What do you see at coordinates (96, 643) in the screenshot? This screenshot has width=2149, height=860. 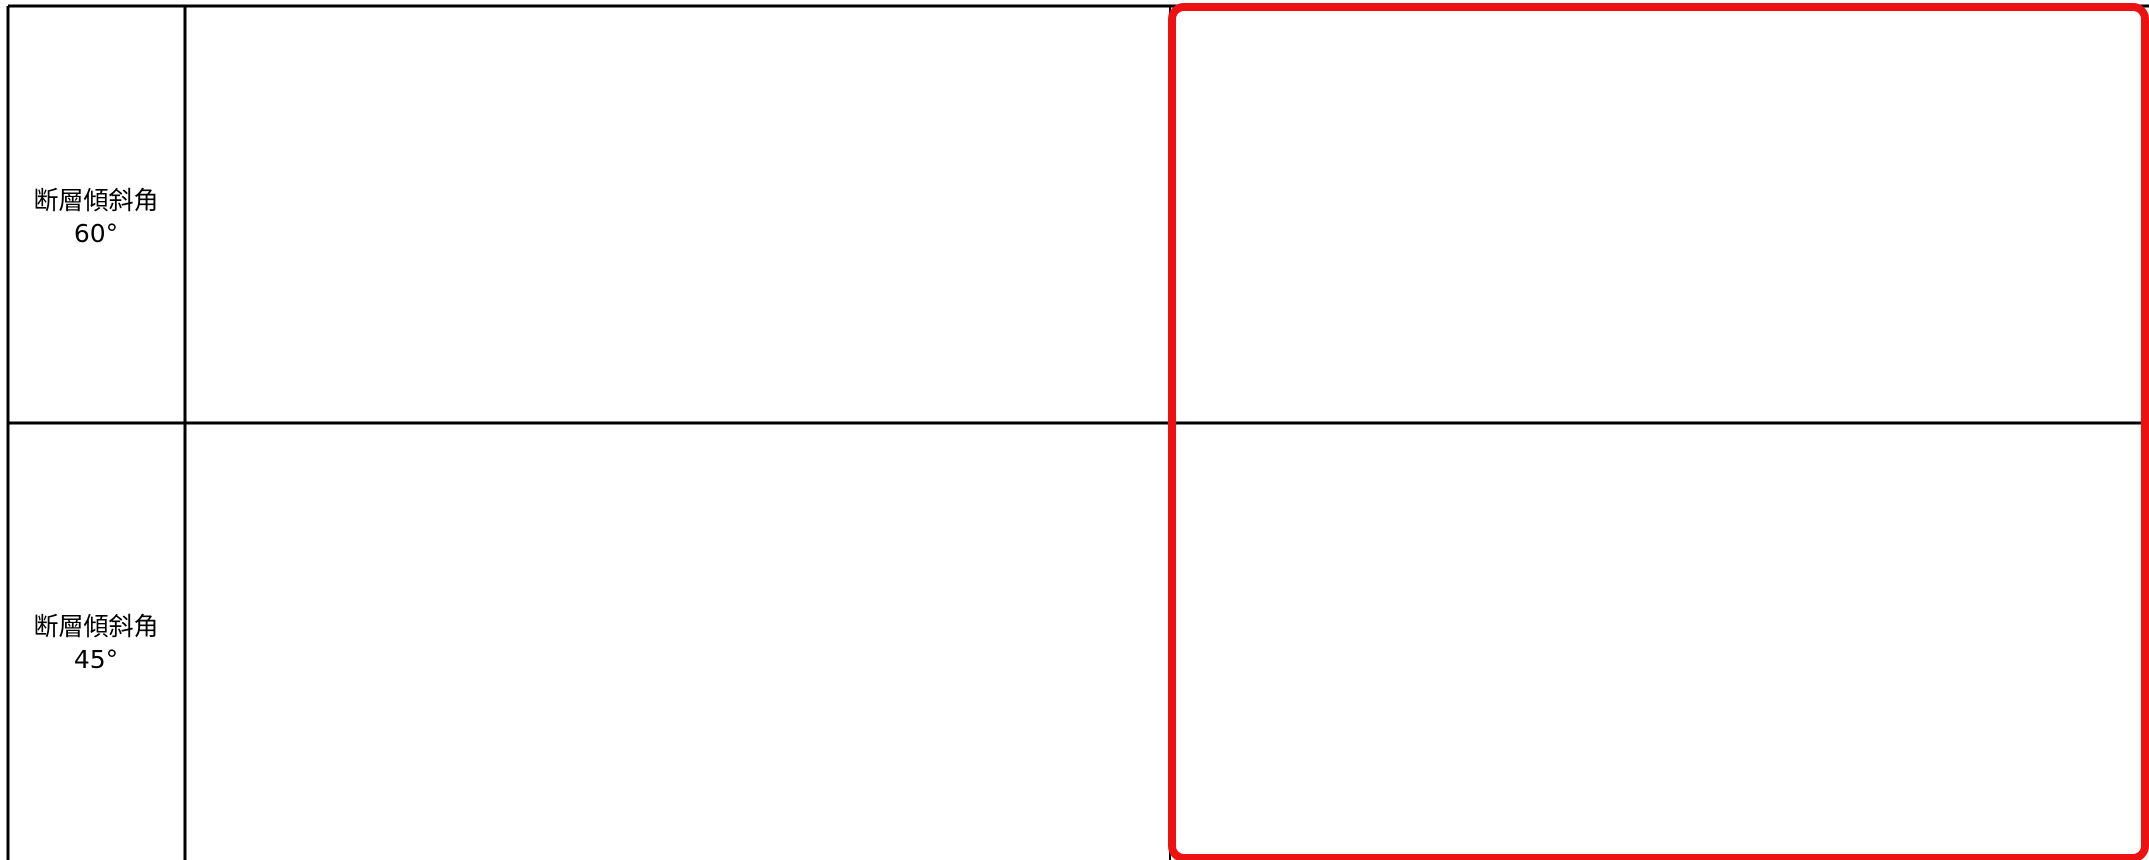 I see `row-label-45: 断層傾斜角 45°` at bounding box center [96, 643].